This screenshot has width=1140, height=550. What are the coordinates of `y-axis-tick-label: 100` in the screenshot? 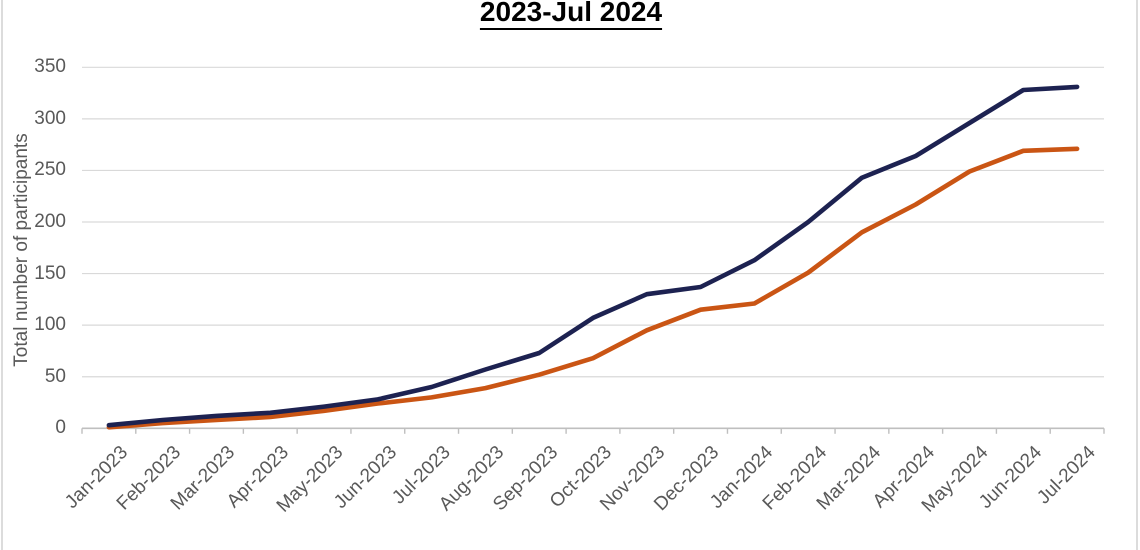 It's located at (50, 325).